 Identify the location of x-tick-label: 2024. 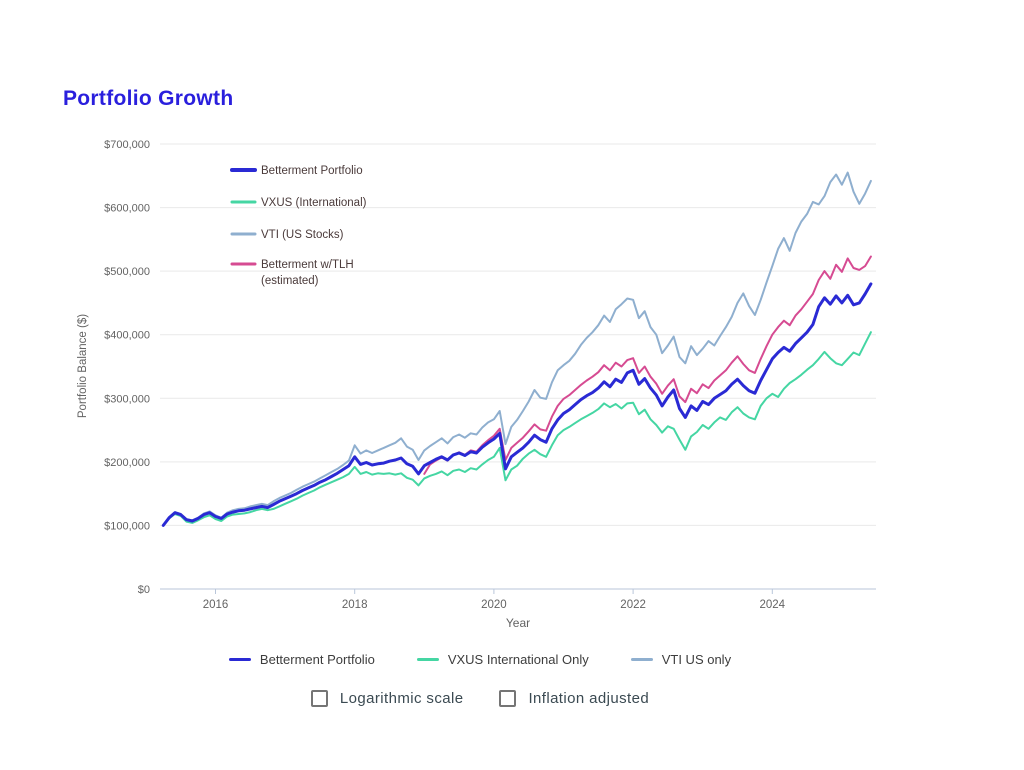
(773, 605).